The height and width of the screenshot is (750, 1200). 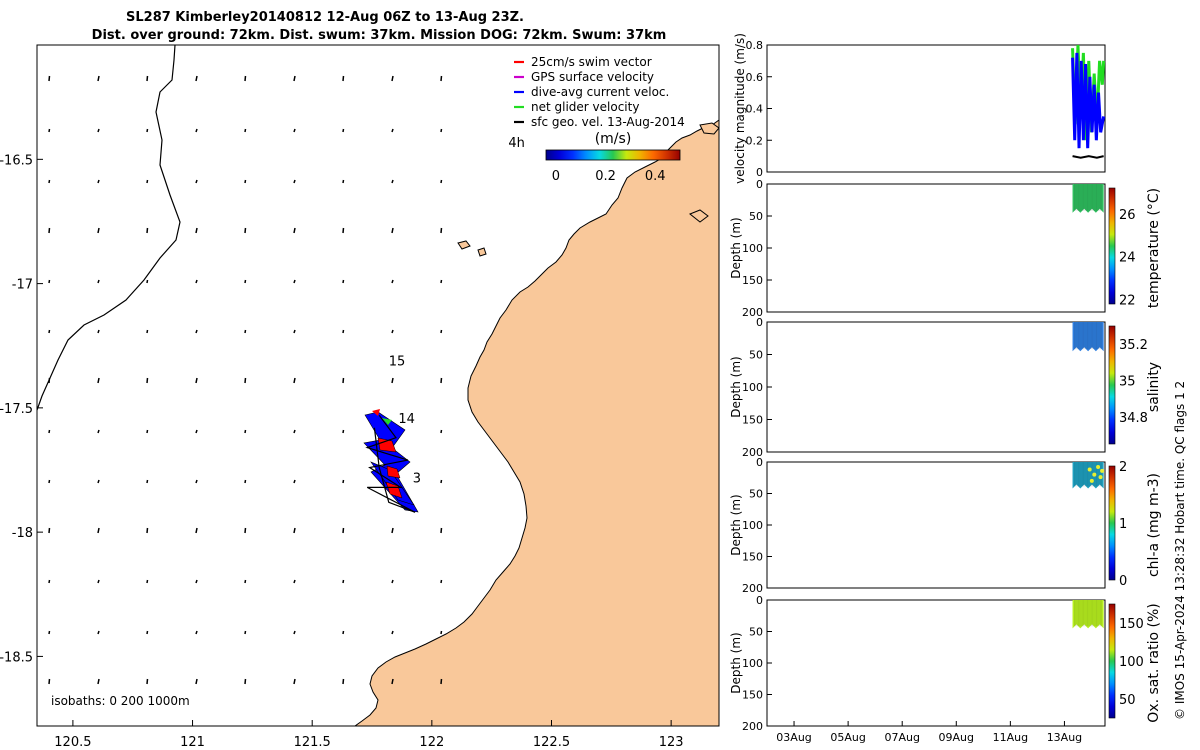 I want to click on map-annotation-4: 3, so click(x=417, y=478).